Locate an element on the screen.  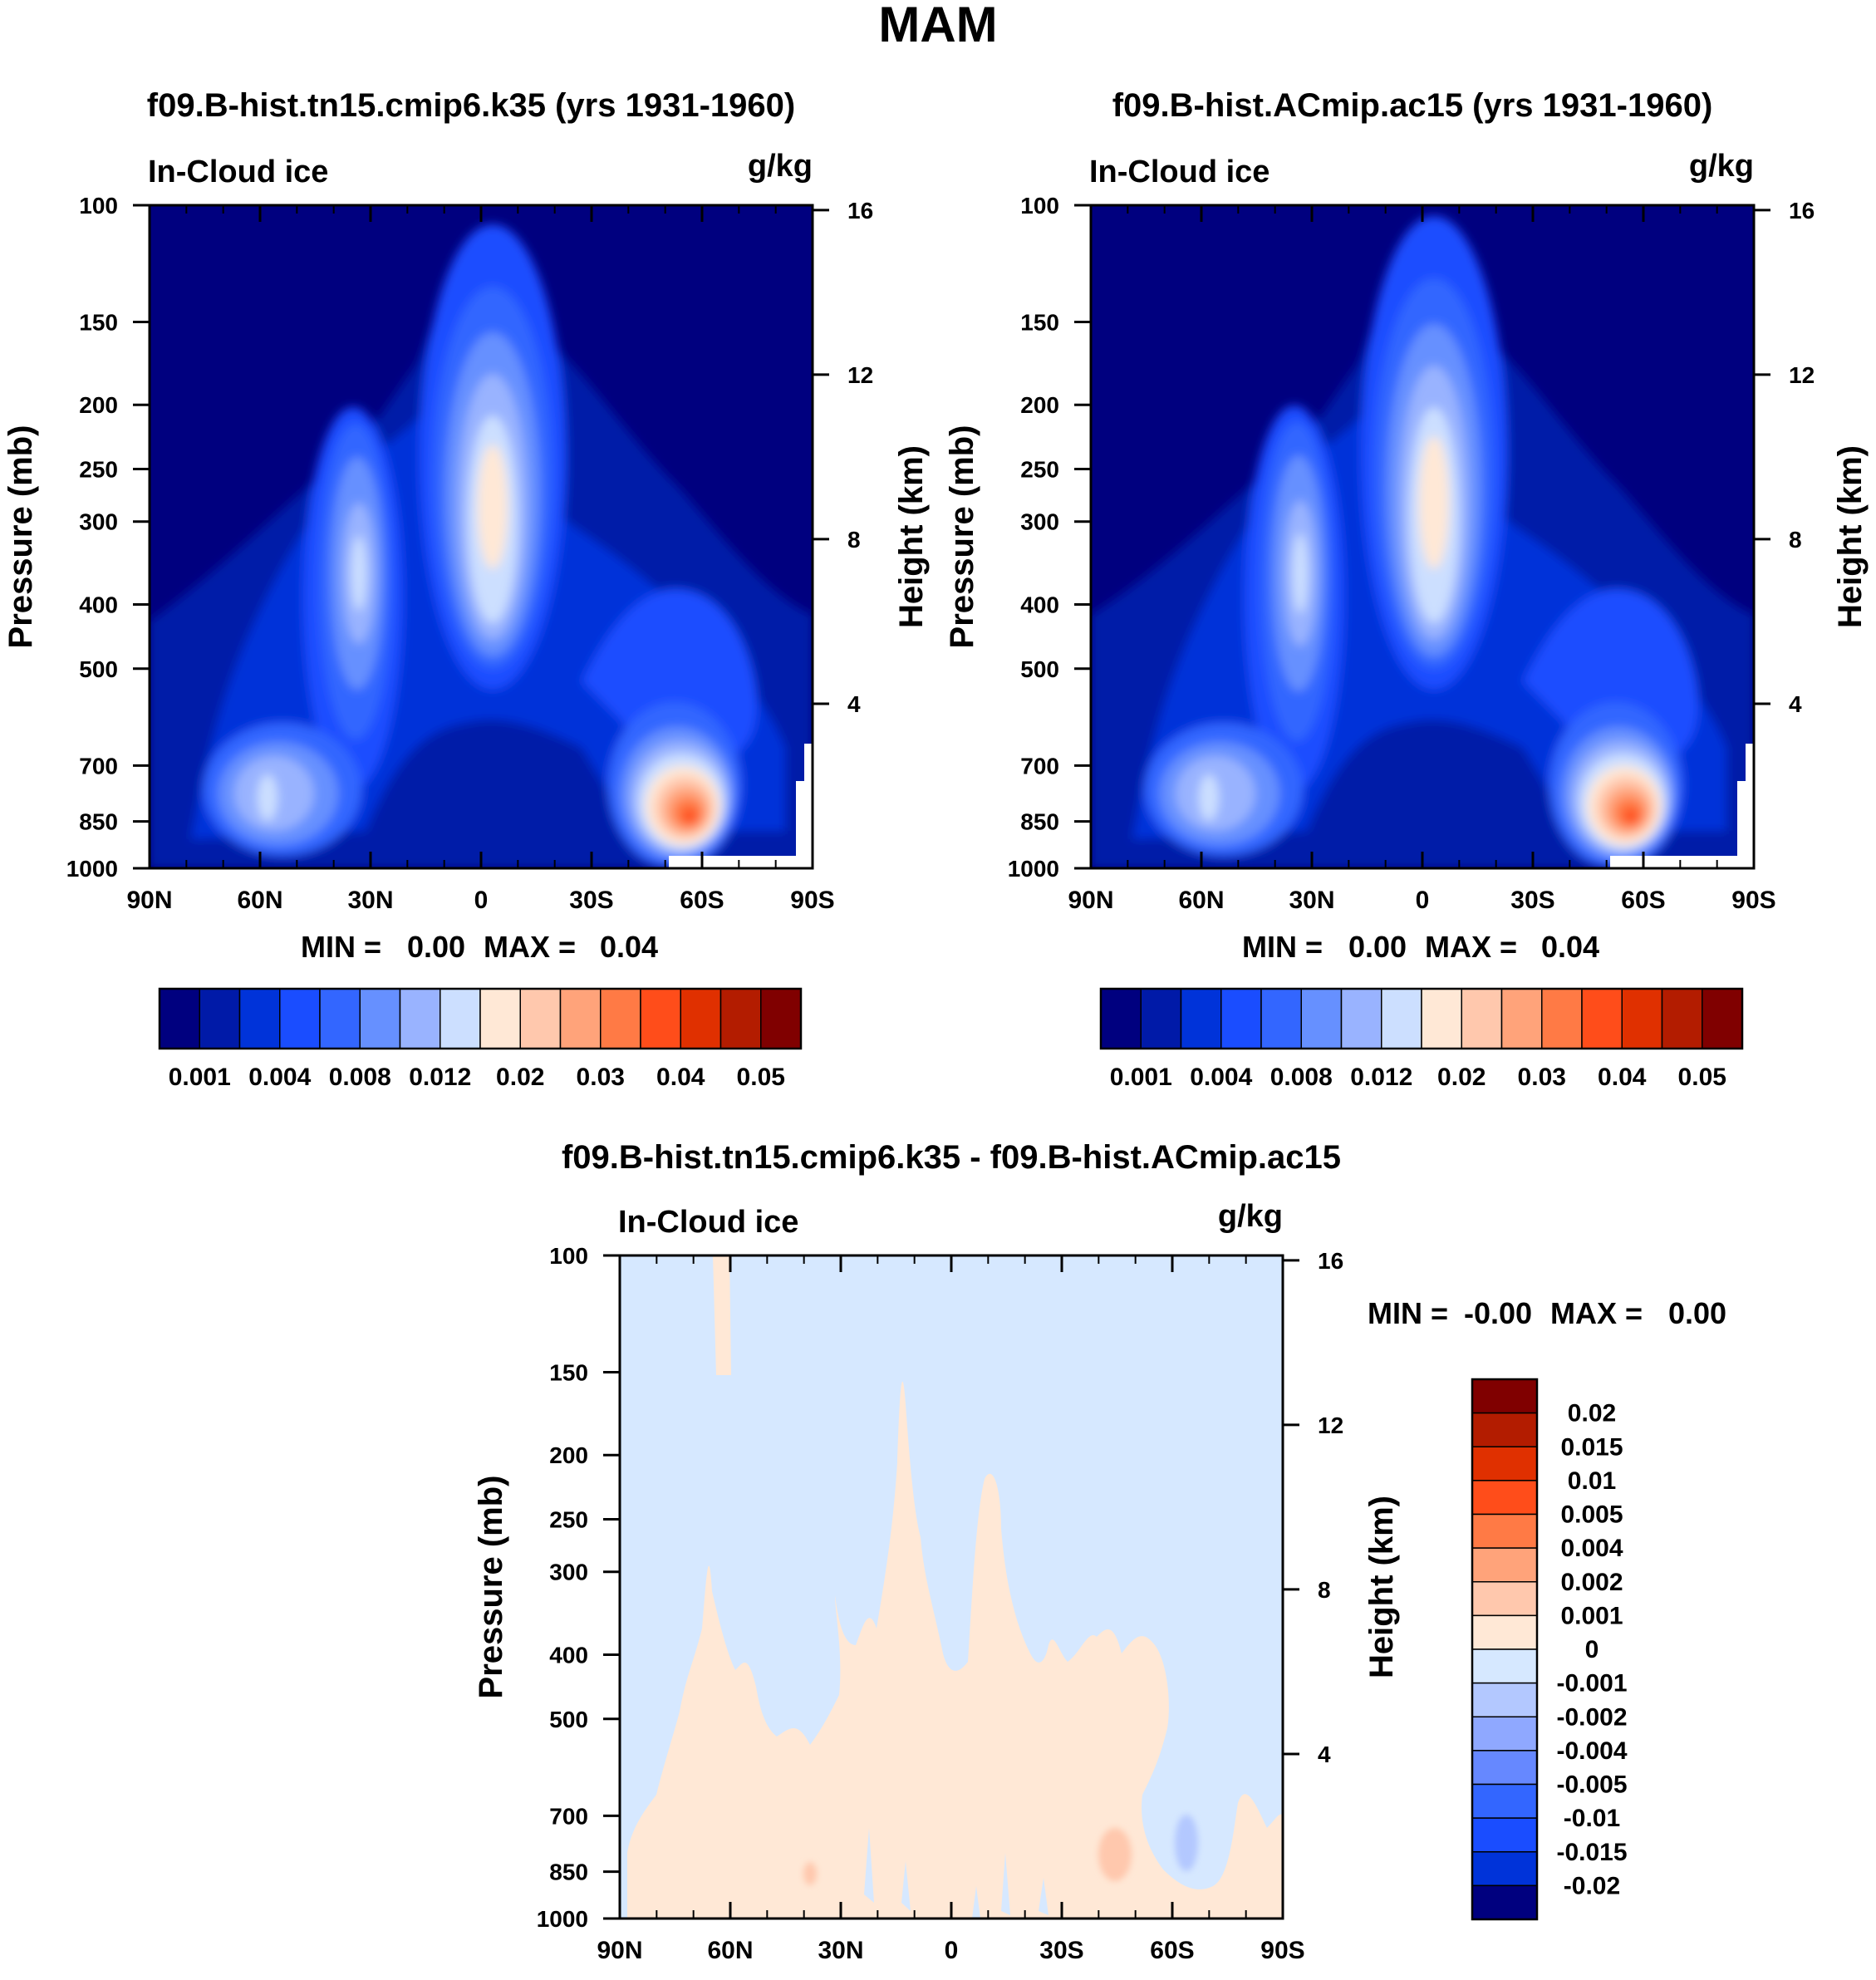
positive-spot-sh is located at coordinates (1115, 1854).